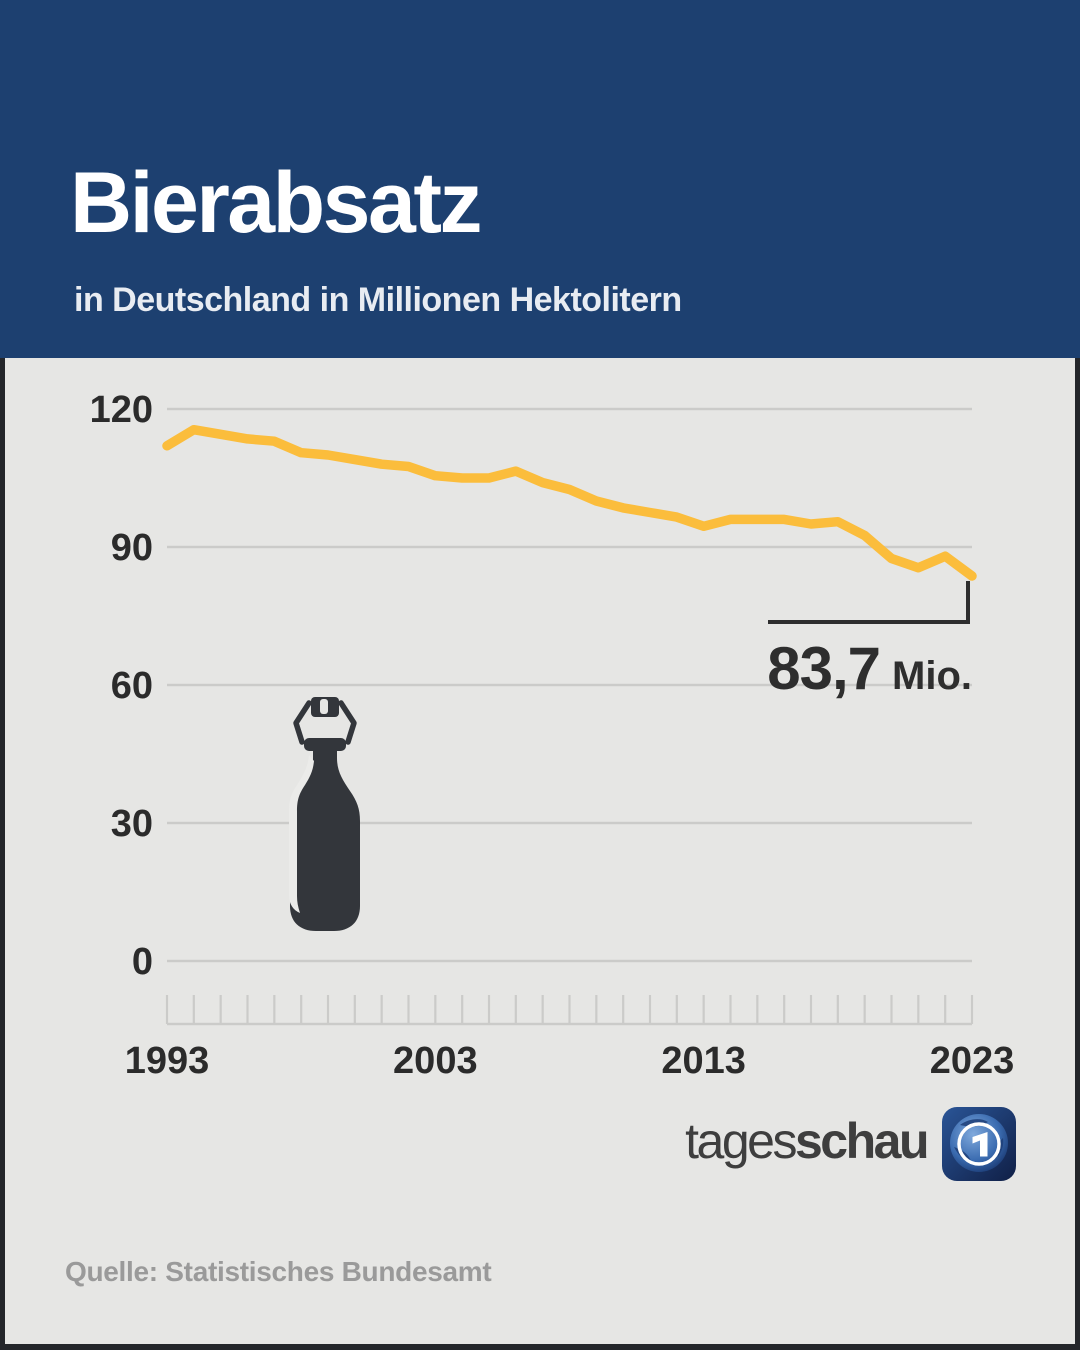  I want to click on bottle-stopper-highlight, so click(324, 706).